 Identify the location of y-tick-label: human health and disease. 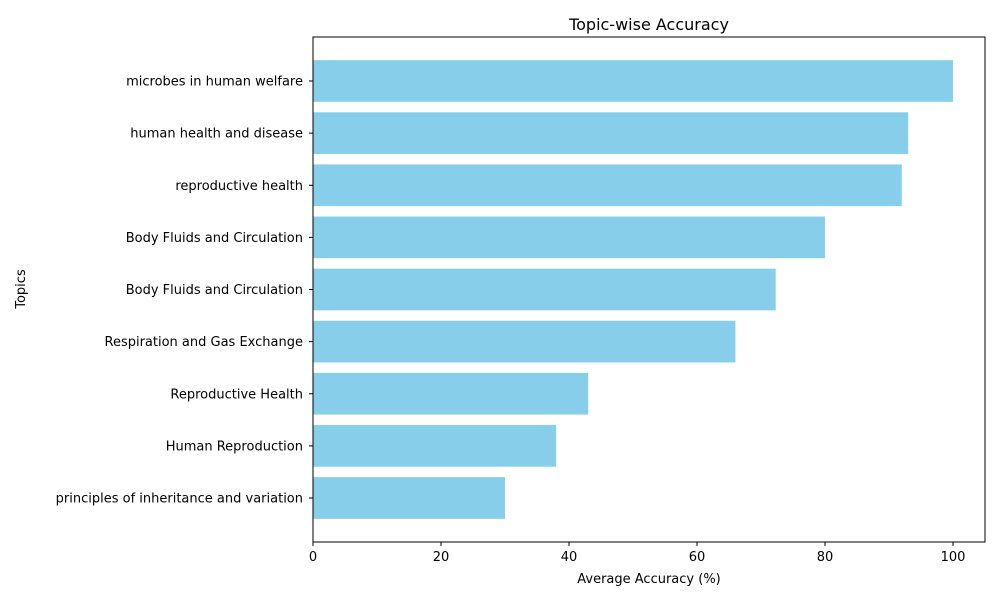
(216, 134).